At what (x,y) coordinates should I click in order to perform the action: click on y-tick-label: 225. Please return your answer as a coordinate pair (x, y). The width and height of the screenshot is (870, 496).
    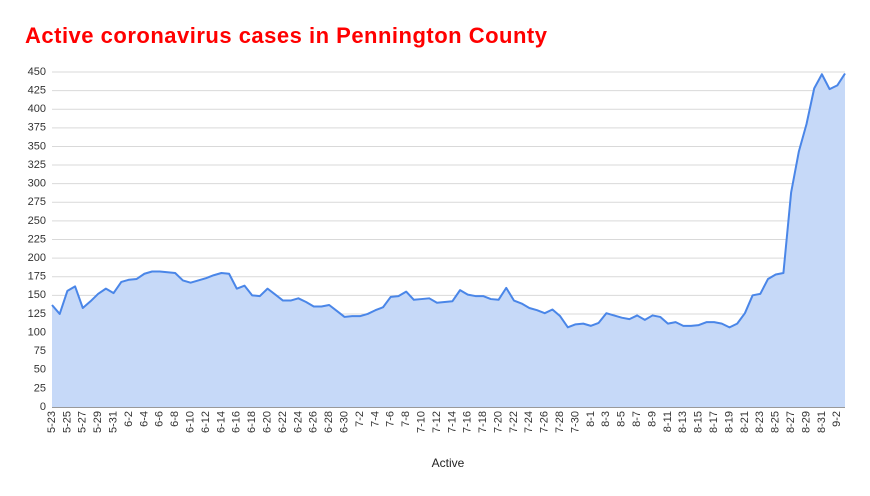
    Looking at the image, I should click on (37, 239).